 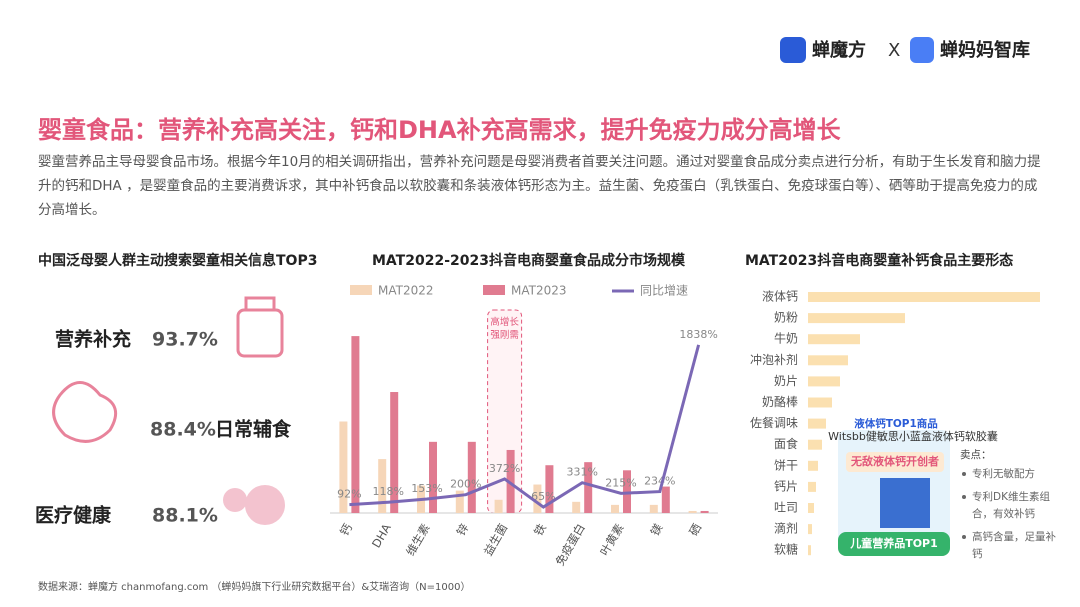 I want to click on legend-label: MAT2022, so click(x=406, y=291).